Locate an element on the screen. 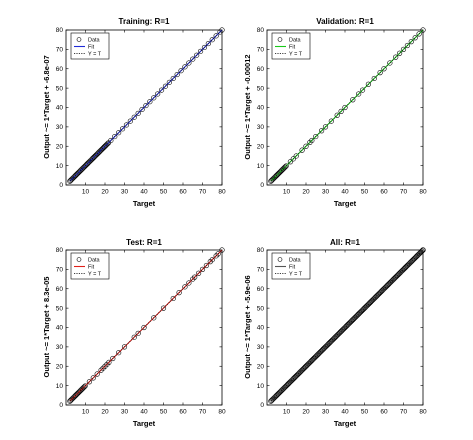  x-tick-label: 60 is located at coordinates (183, 412).